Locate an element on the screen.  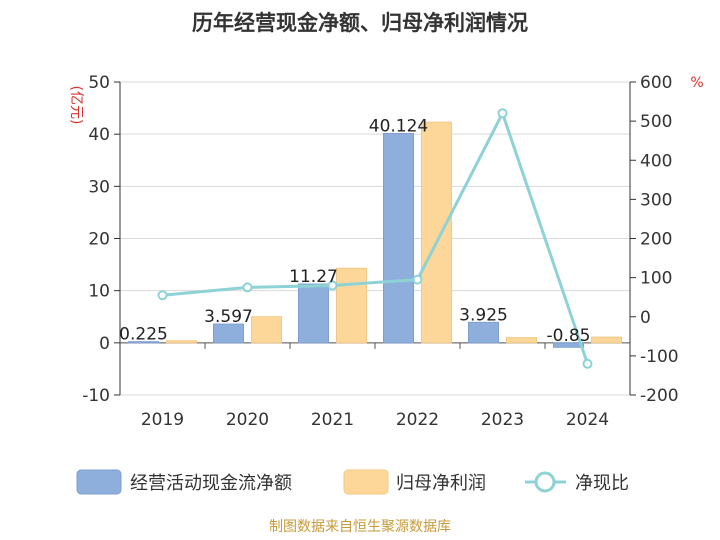
x-tick-label: 2024 is located at coordinates (587, 420).